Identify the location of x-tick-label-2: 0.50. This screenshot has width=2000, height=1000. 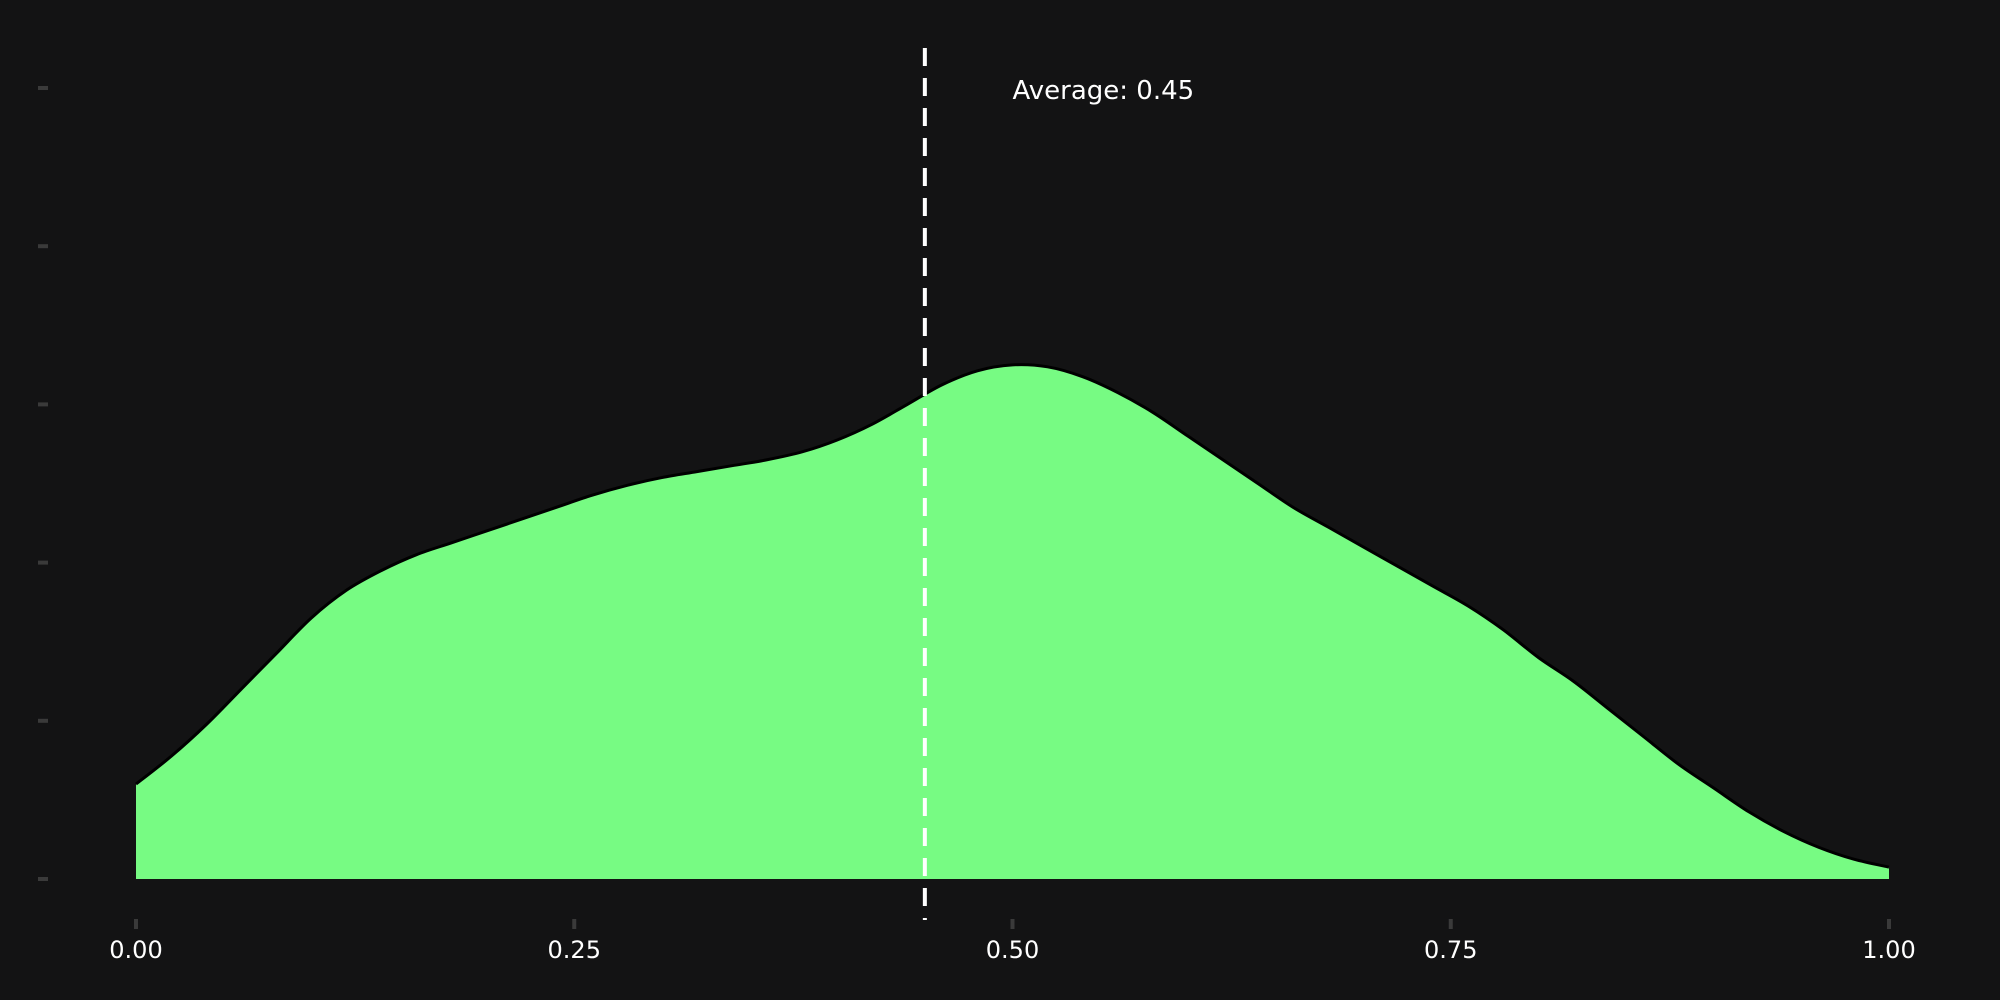
(1012, 950).